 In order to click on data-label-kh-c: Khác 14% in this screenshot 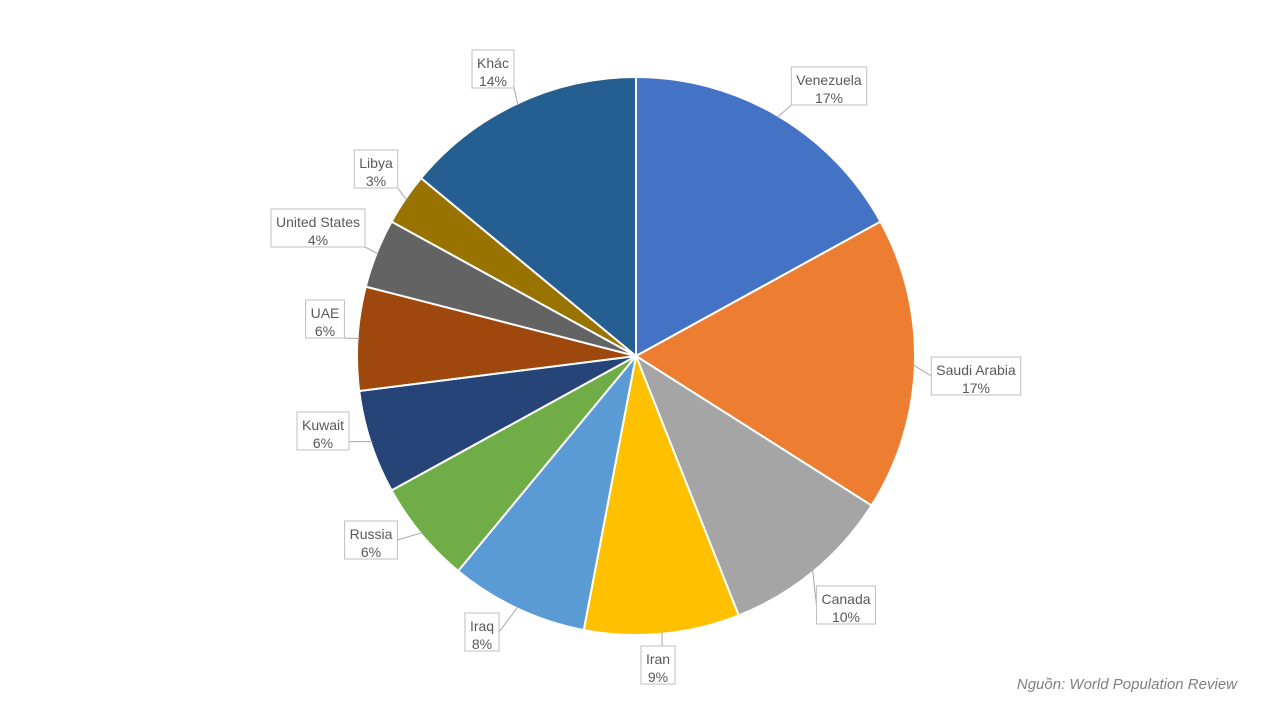, I will do `click(495, 77)`.